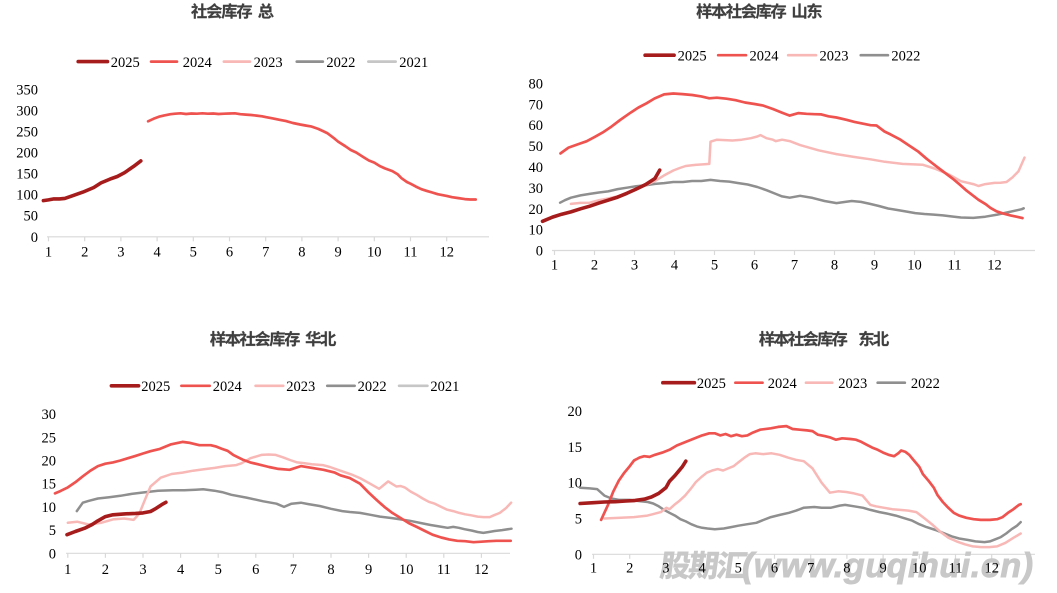 The height and width of the screenshot is (593, 1057). Describe the element at coordinates (536, 126) in the screenshot. I see `svg-text: 60` at that location.